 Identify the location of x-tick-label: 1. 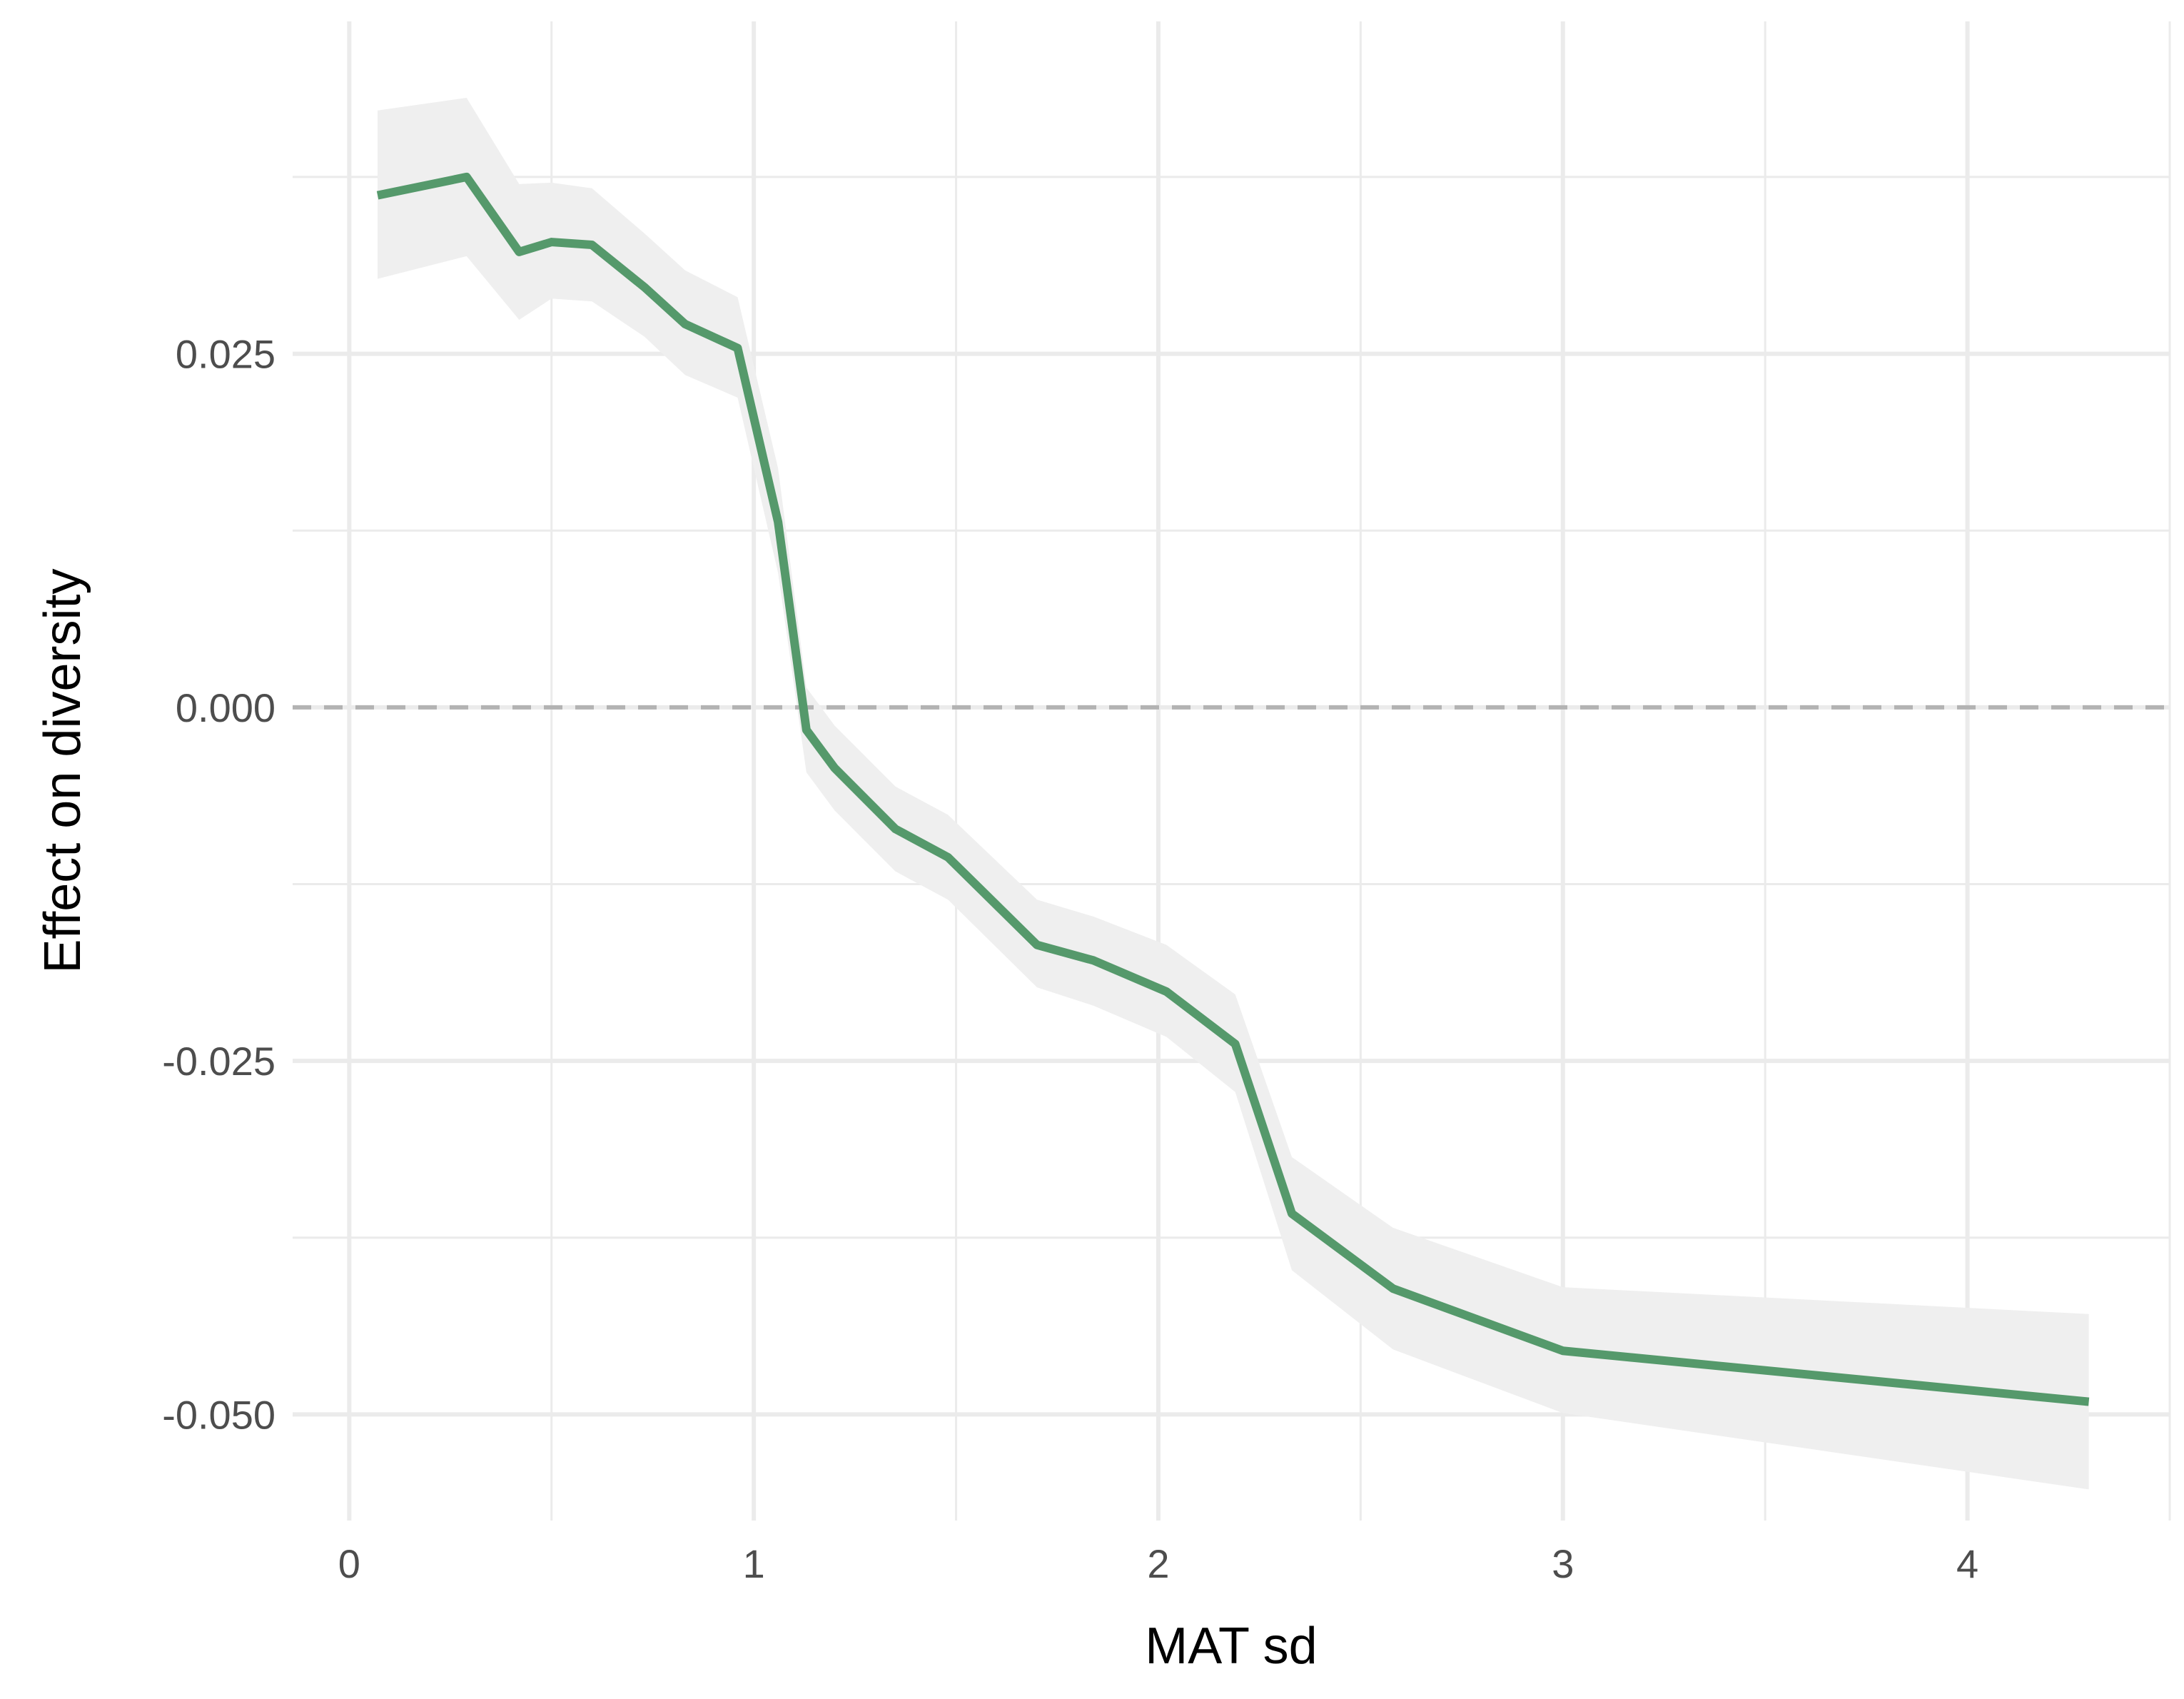
(754, 1564).